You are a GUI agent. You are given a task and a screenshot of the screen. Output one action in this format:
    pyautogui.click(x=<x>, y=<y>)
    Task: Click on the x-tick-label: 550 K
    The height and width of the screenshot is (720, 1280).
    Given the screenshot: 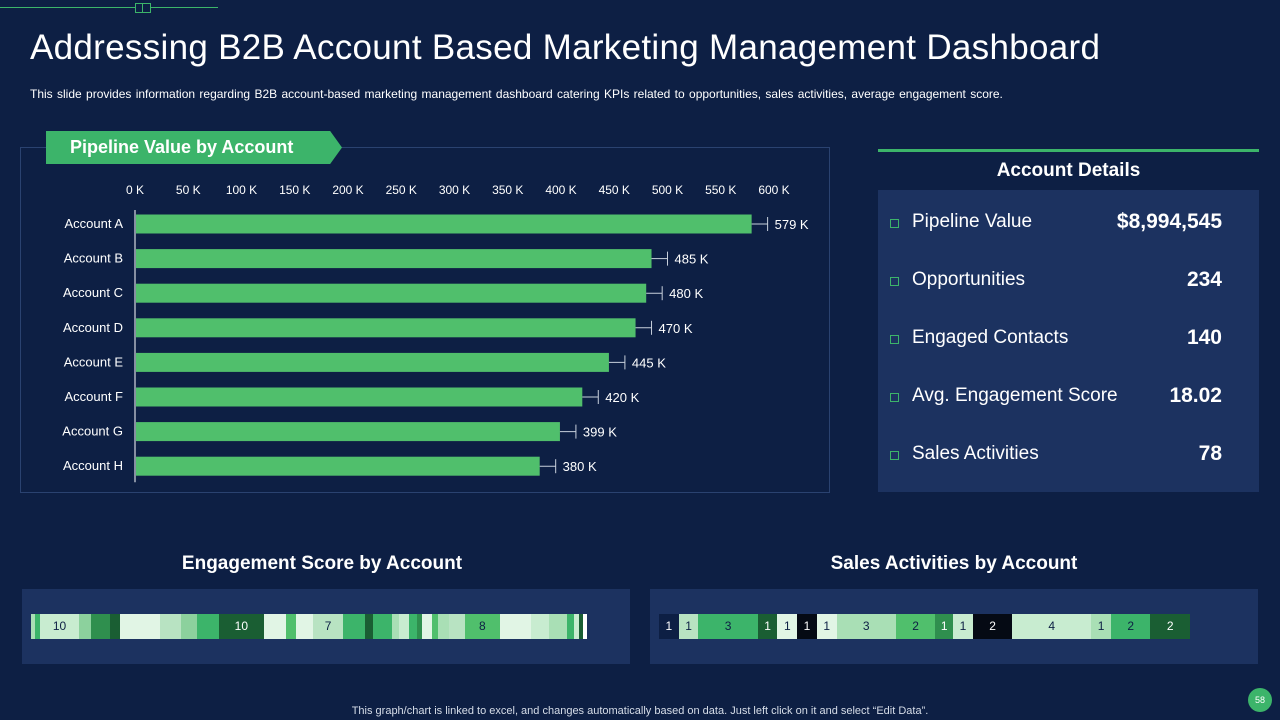 What is the action you would take?
    pyautogui.click(x=720, y=190)
    